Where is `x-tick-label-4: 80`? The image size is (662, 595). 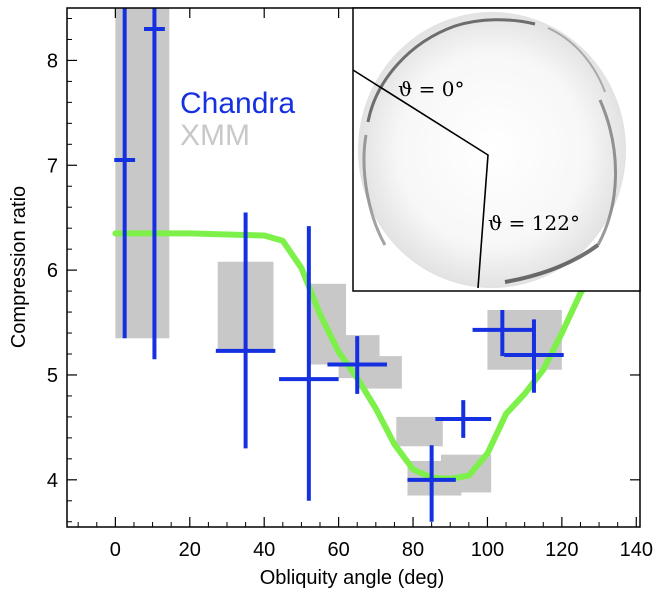 x-tick-label-4: 80 is located at coordinates (413, 550).